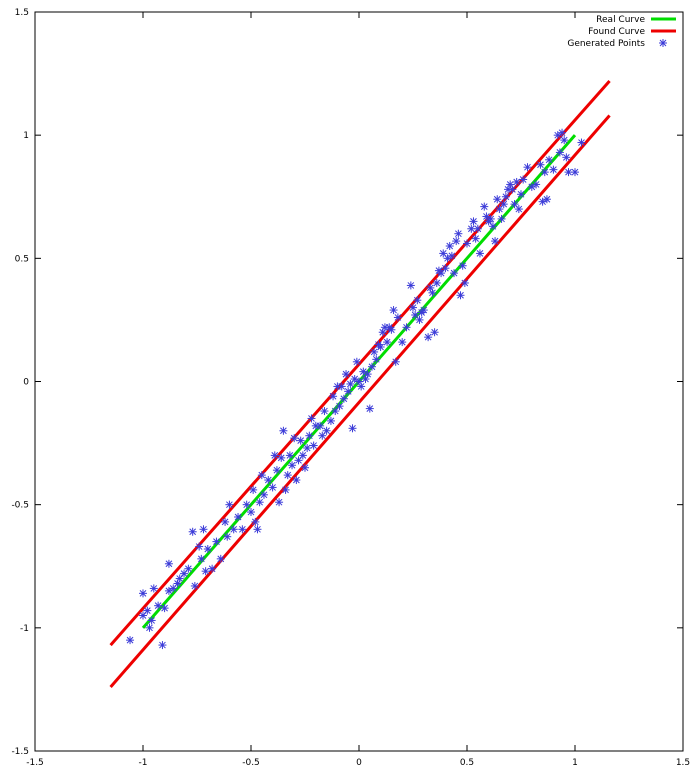 The image size is (699, 774). I want to click on y-tick-label: 1, so click(26, 136).